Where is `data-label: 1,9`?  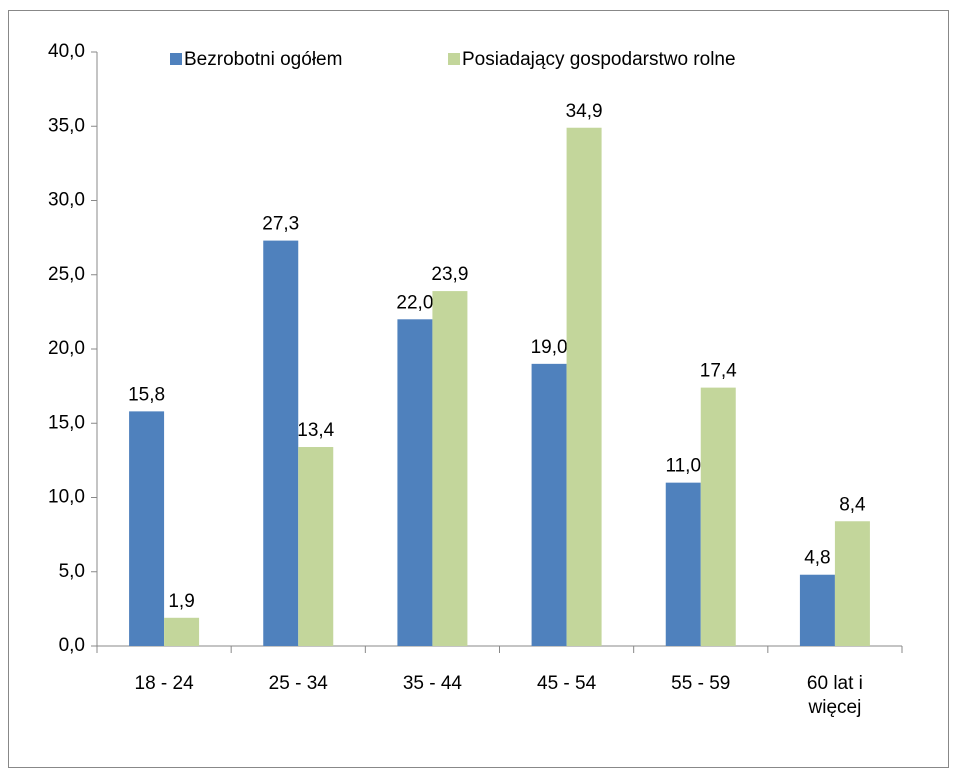
data-label: 1,9 is located at coordinates (181, 601).